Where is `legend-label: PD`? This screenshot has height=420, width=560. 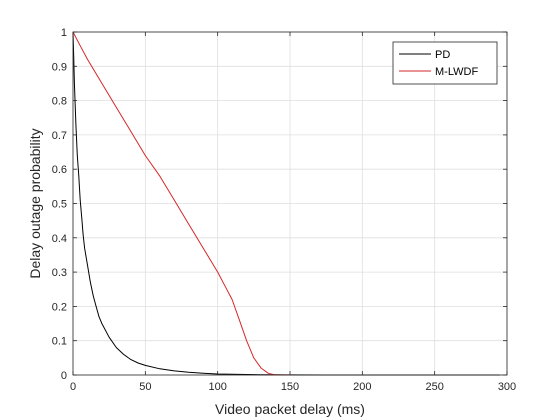 legend-label: PD is located at coordinates (442, 55).